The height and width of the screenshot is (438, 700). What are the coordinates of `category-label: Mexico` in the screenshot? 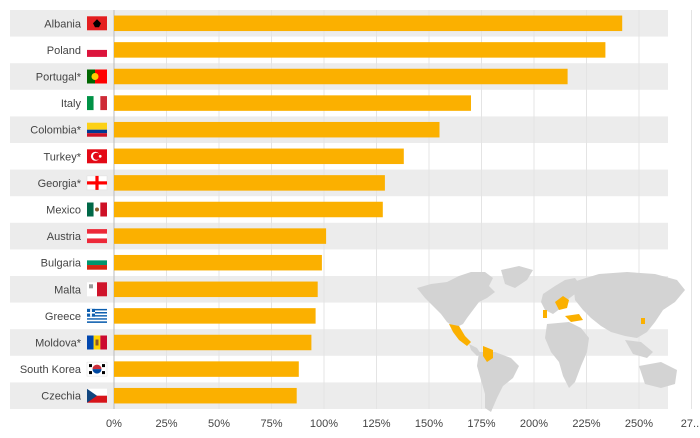 It's located at (63, 211).